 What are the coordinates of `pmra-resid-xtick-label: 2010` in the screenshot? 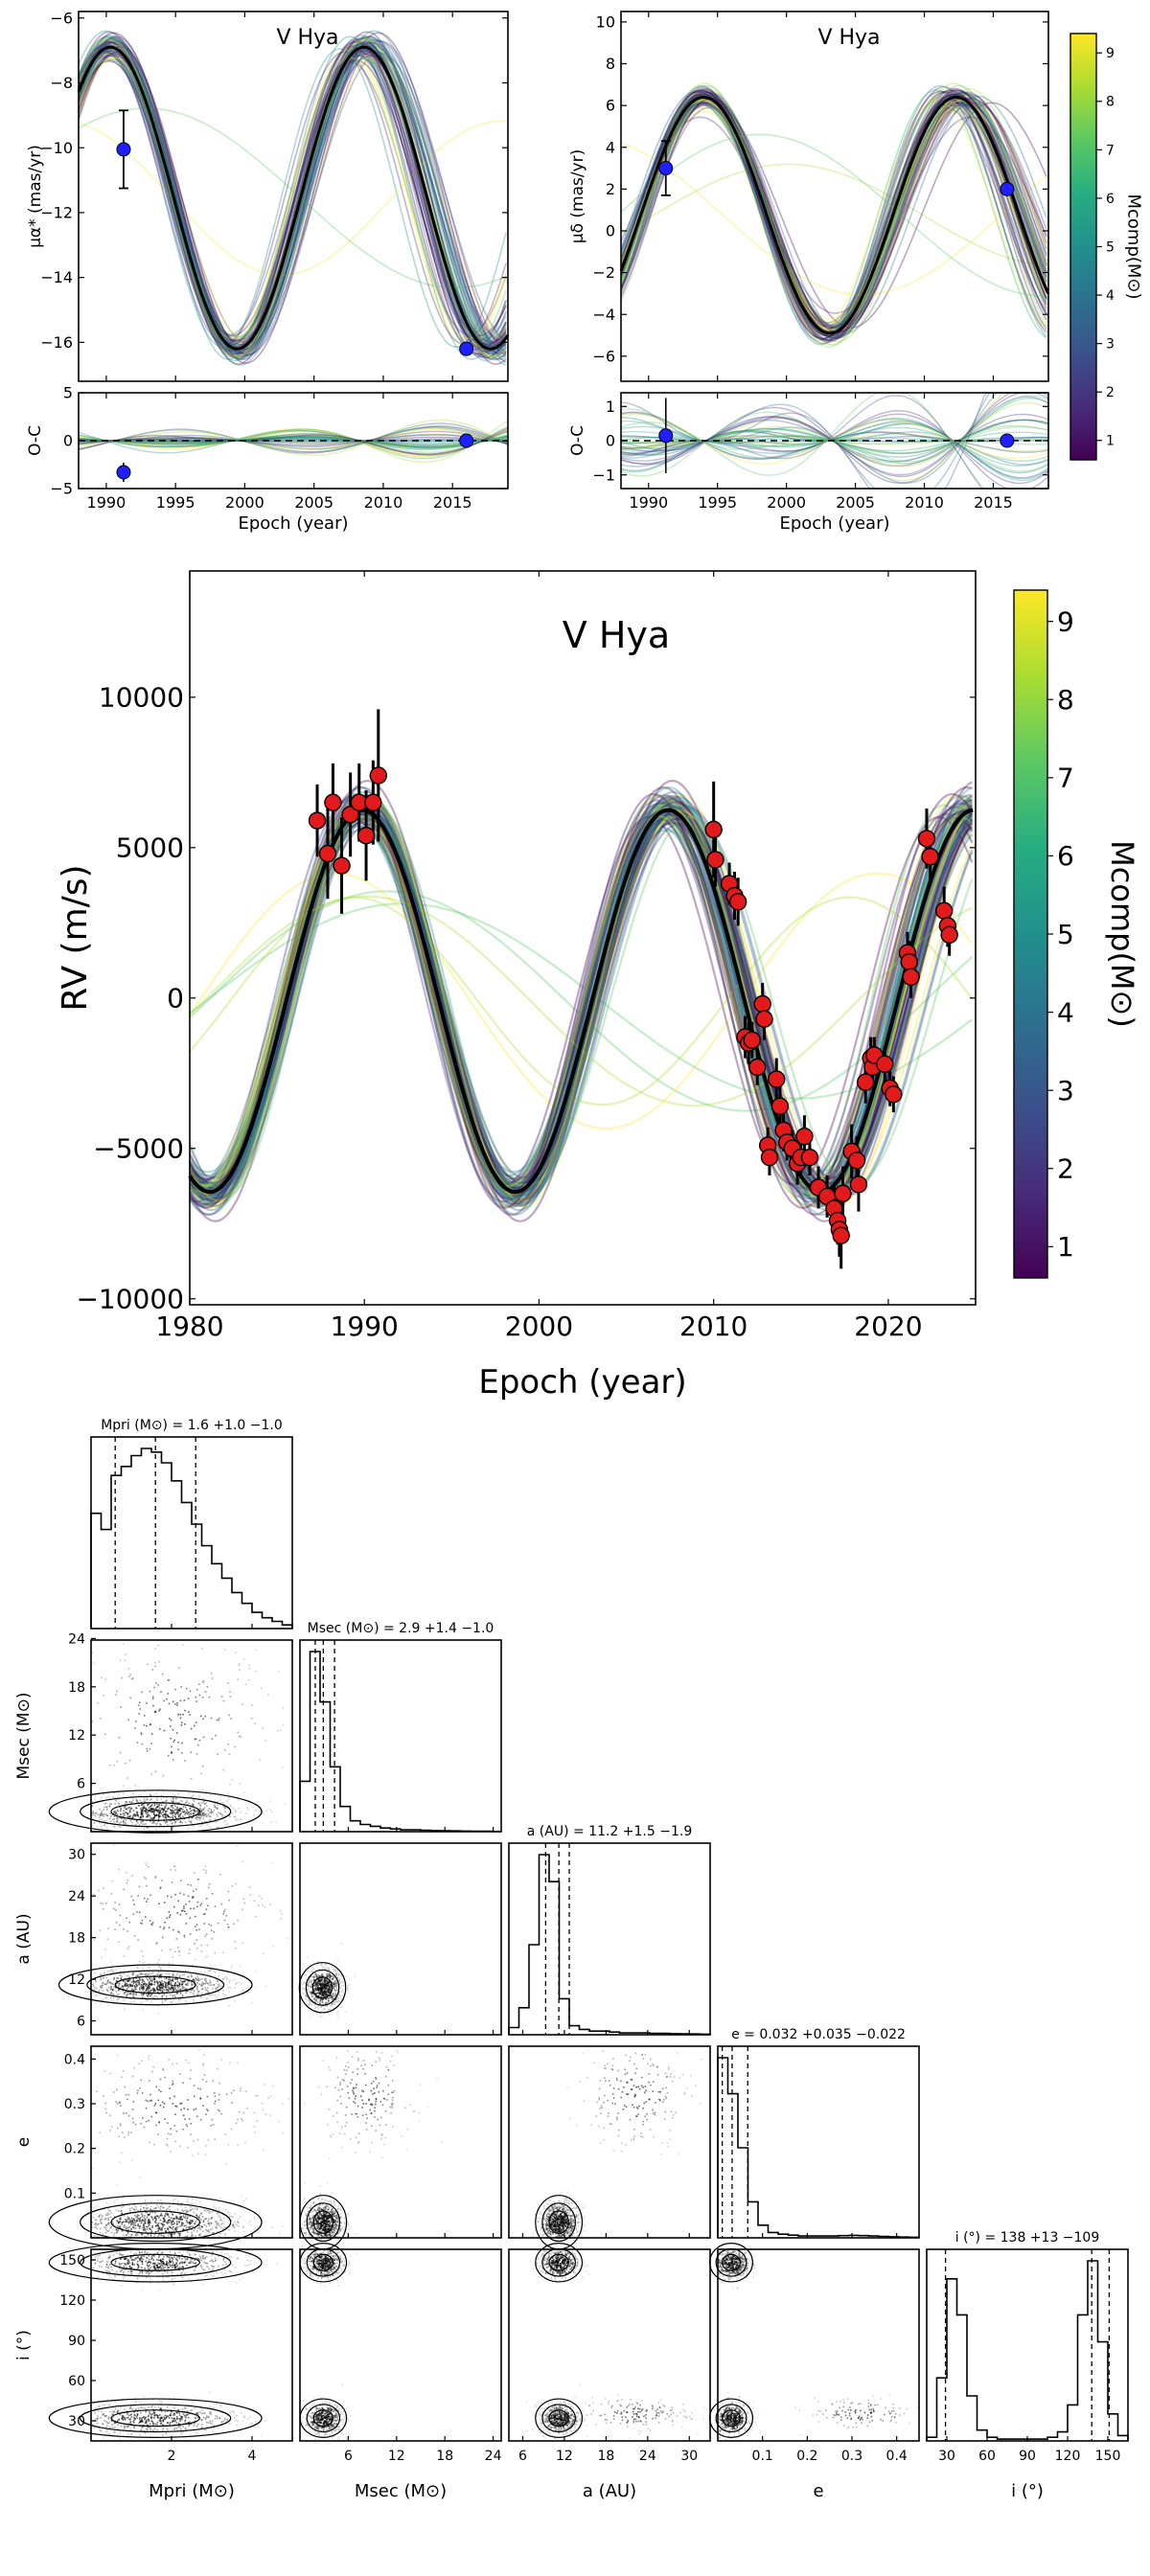 It's located at (383, 502).